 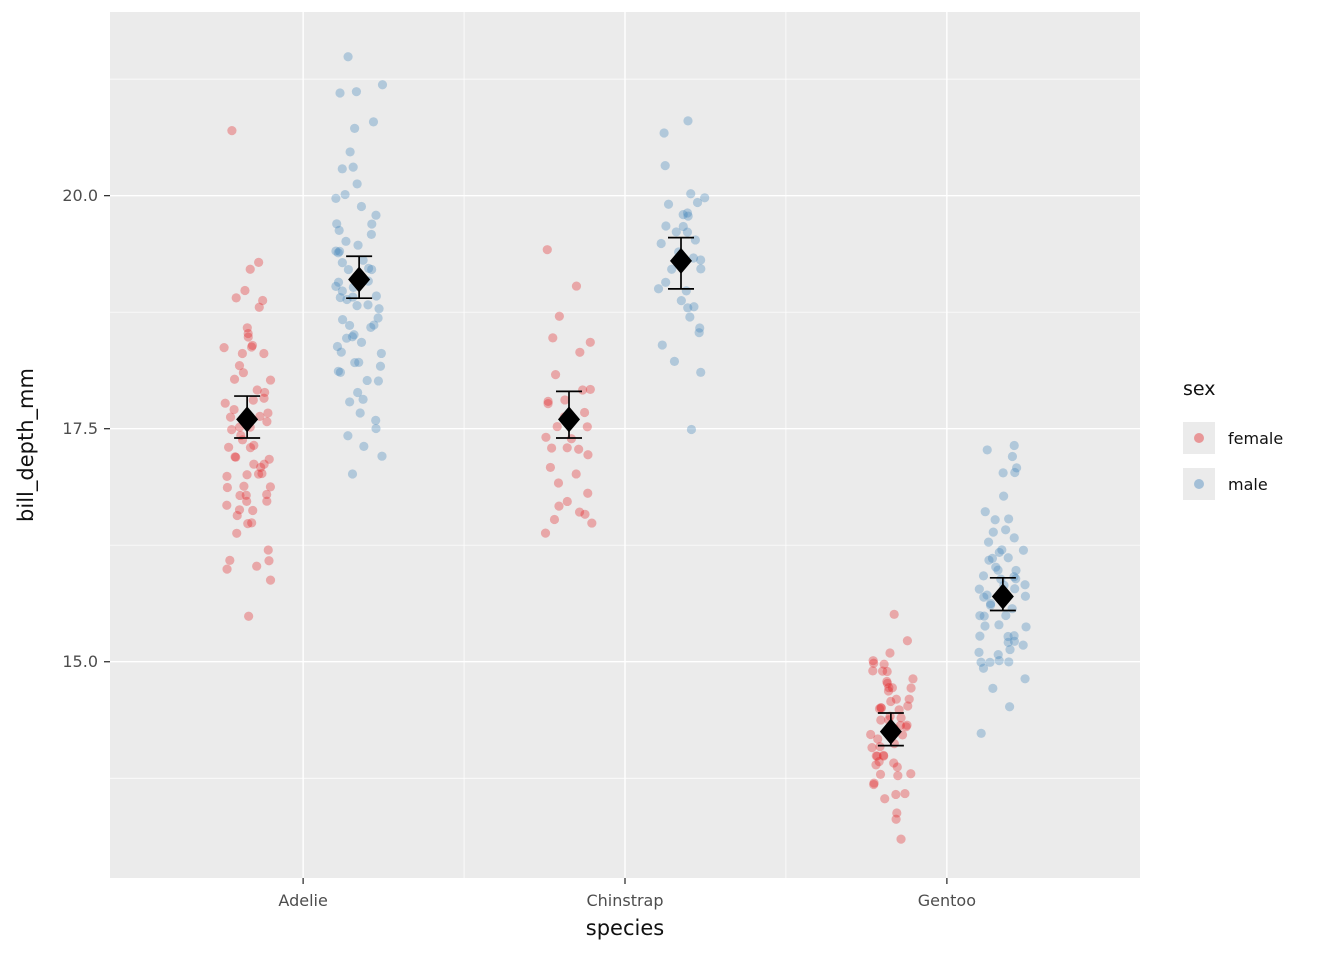 What do you see at coordinates (1248, 484) in the screenshot?
I see `legend-label-male: male` at bounding box center [1248, 484].